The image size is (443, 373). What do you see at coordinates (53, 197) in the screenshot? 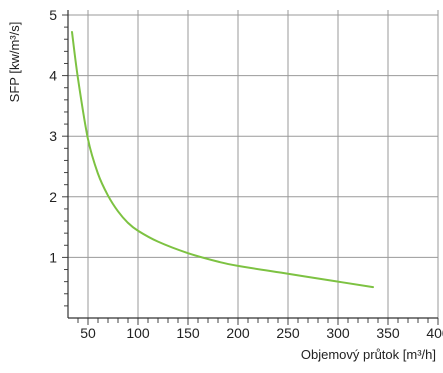
I see `y-tick-label: 2` at bounding box center [53, 197].